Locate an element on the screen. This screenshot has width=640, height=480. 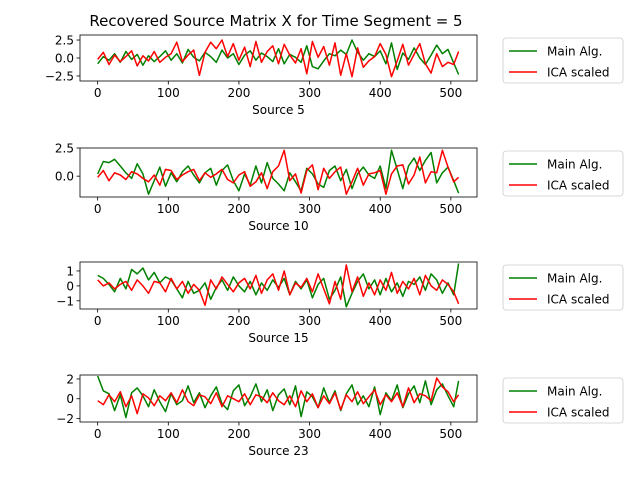
y-tick-label: −2.5 is located at coordinates (59, 76).